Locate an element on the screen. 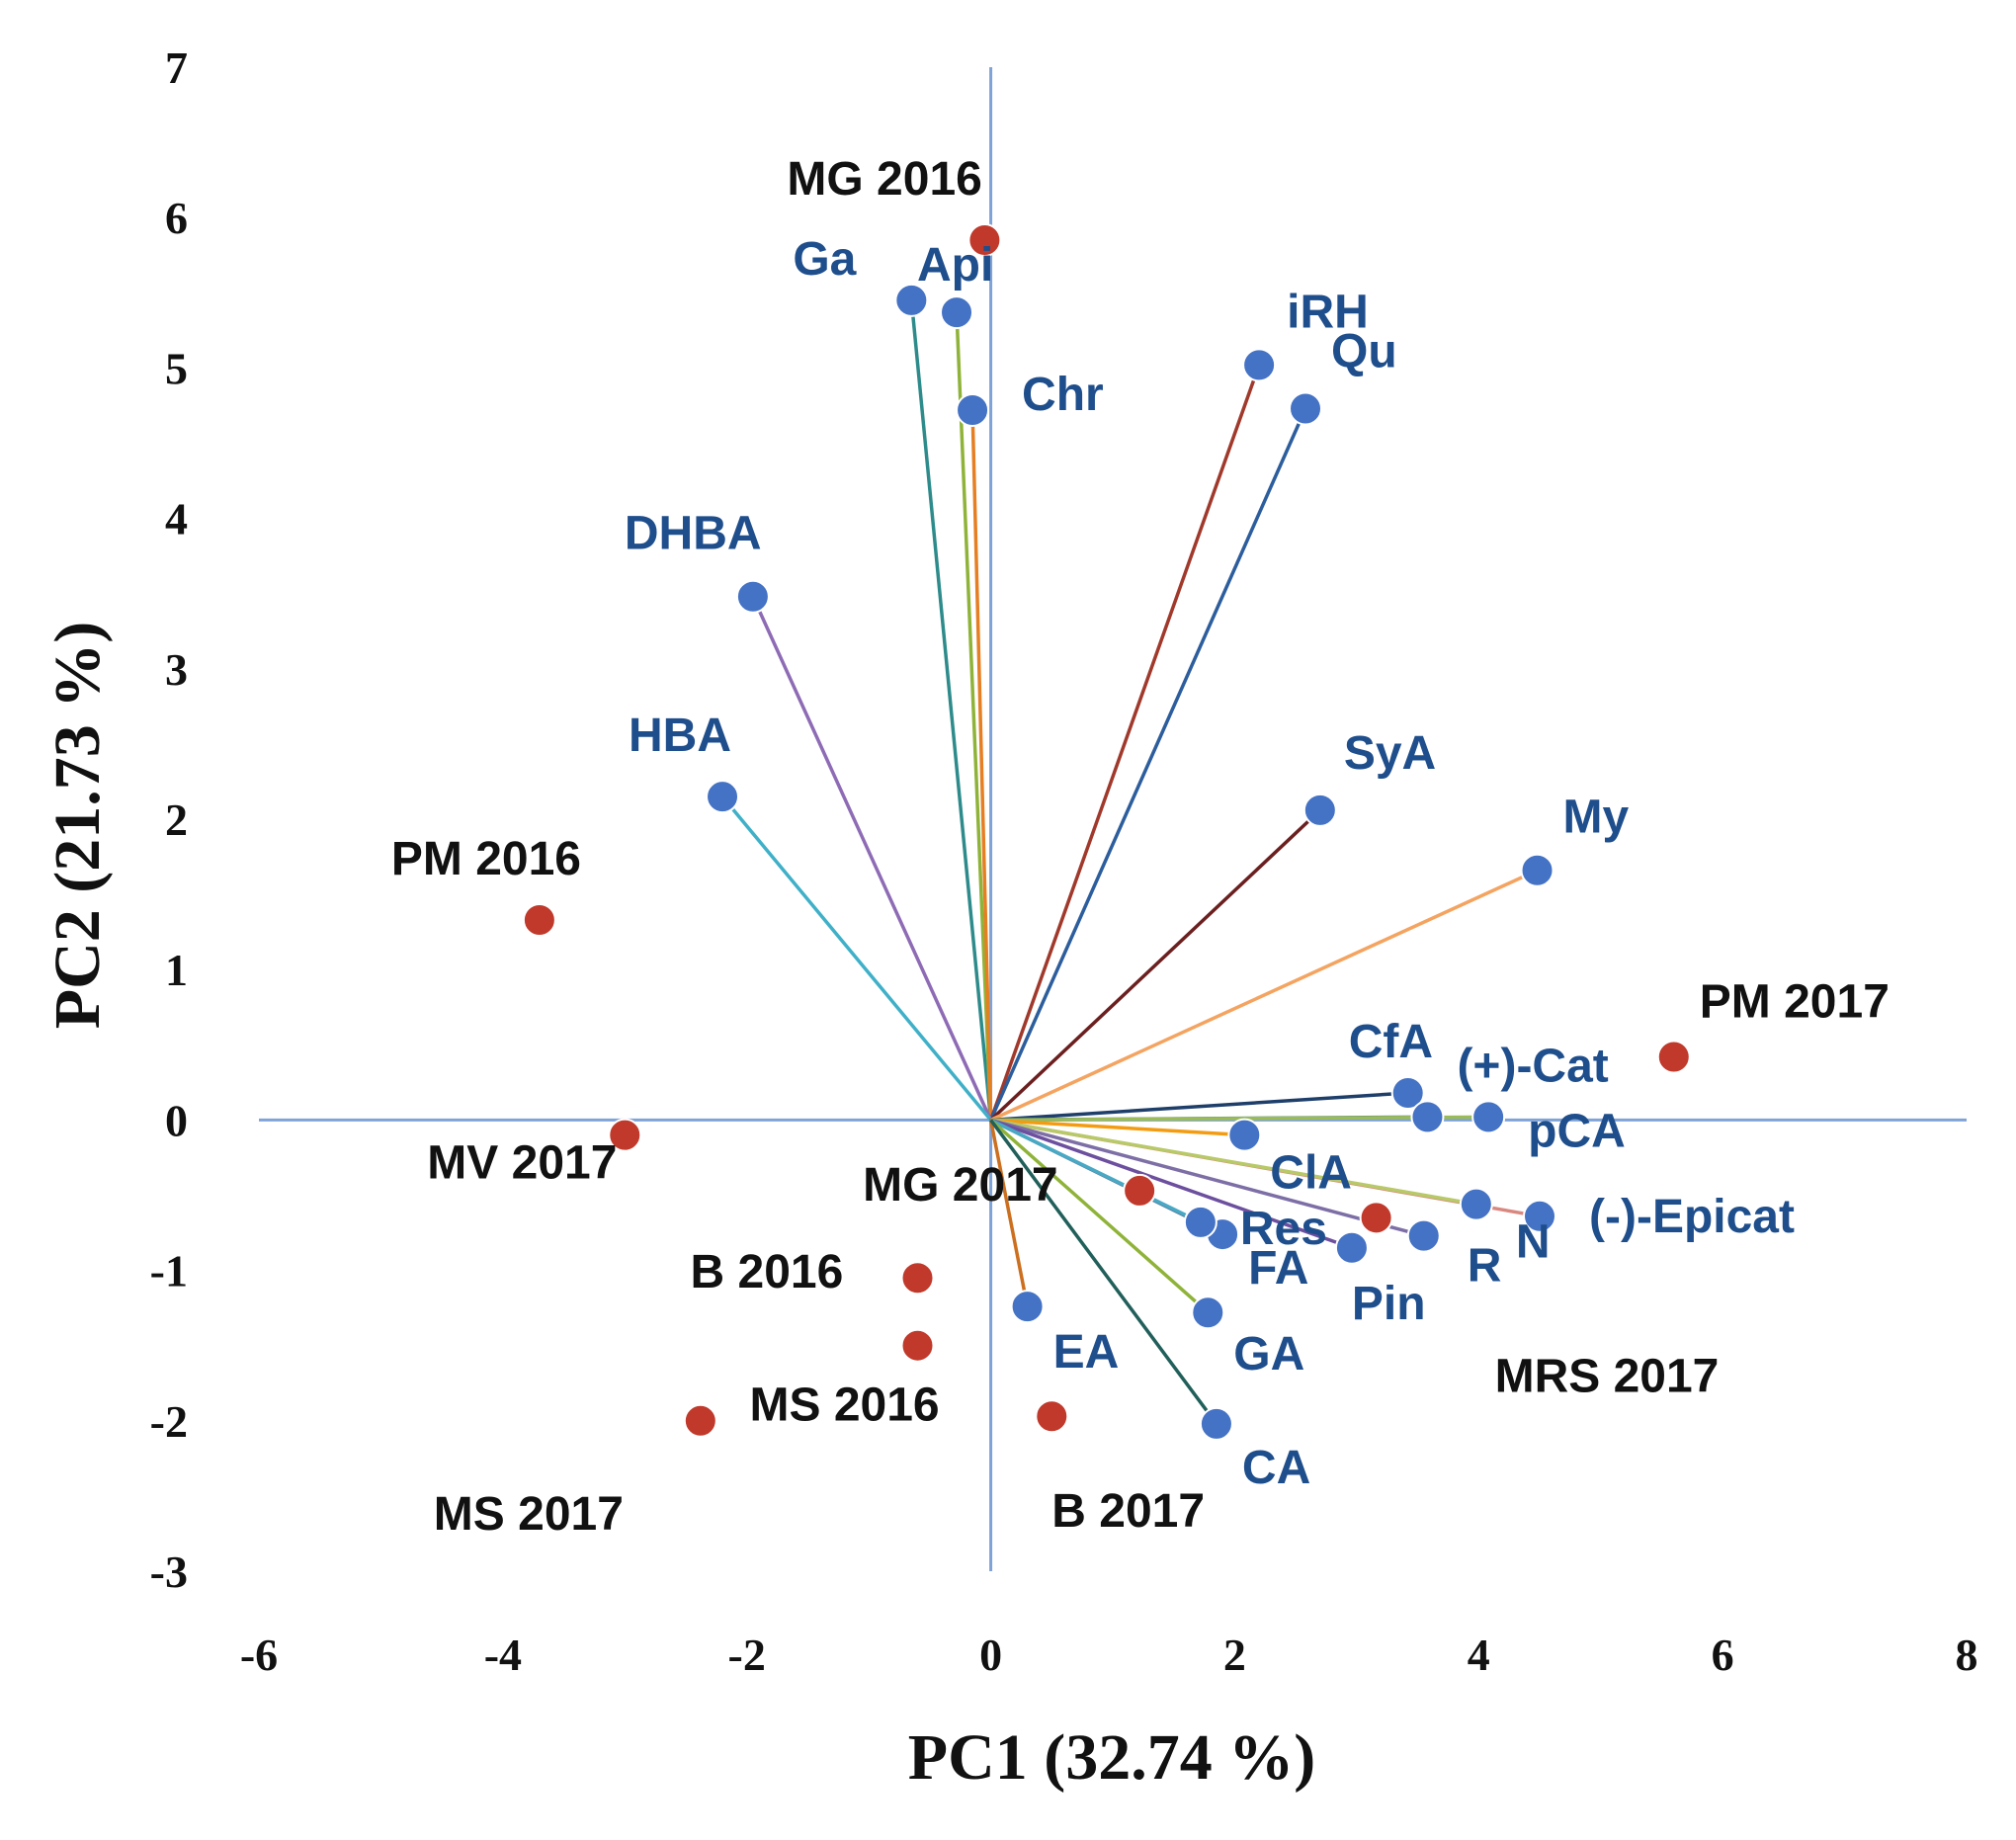  variable-label-ea: EA is located at coordinates (1086, 1352).